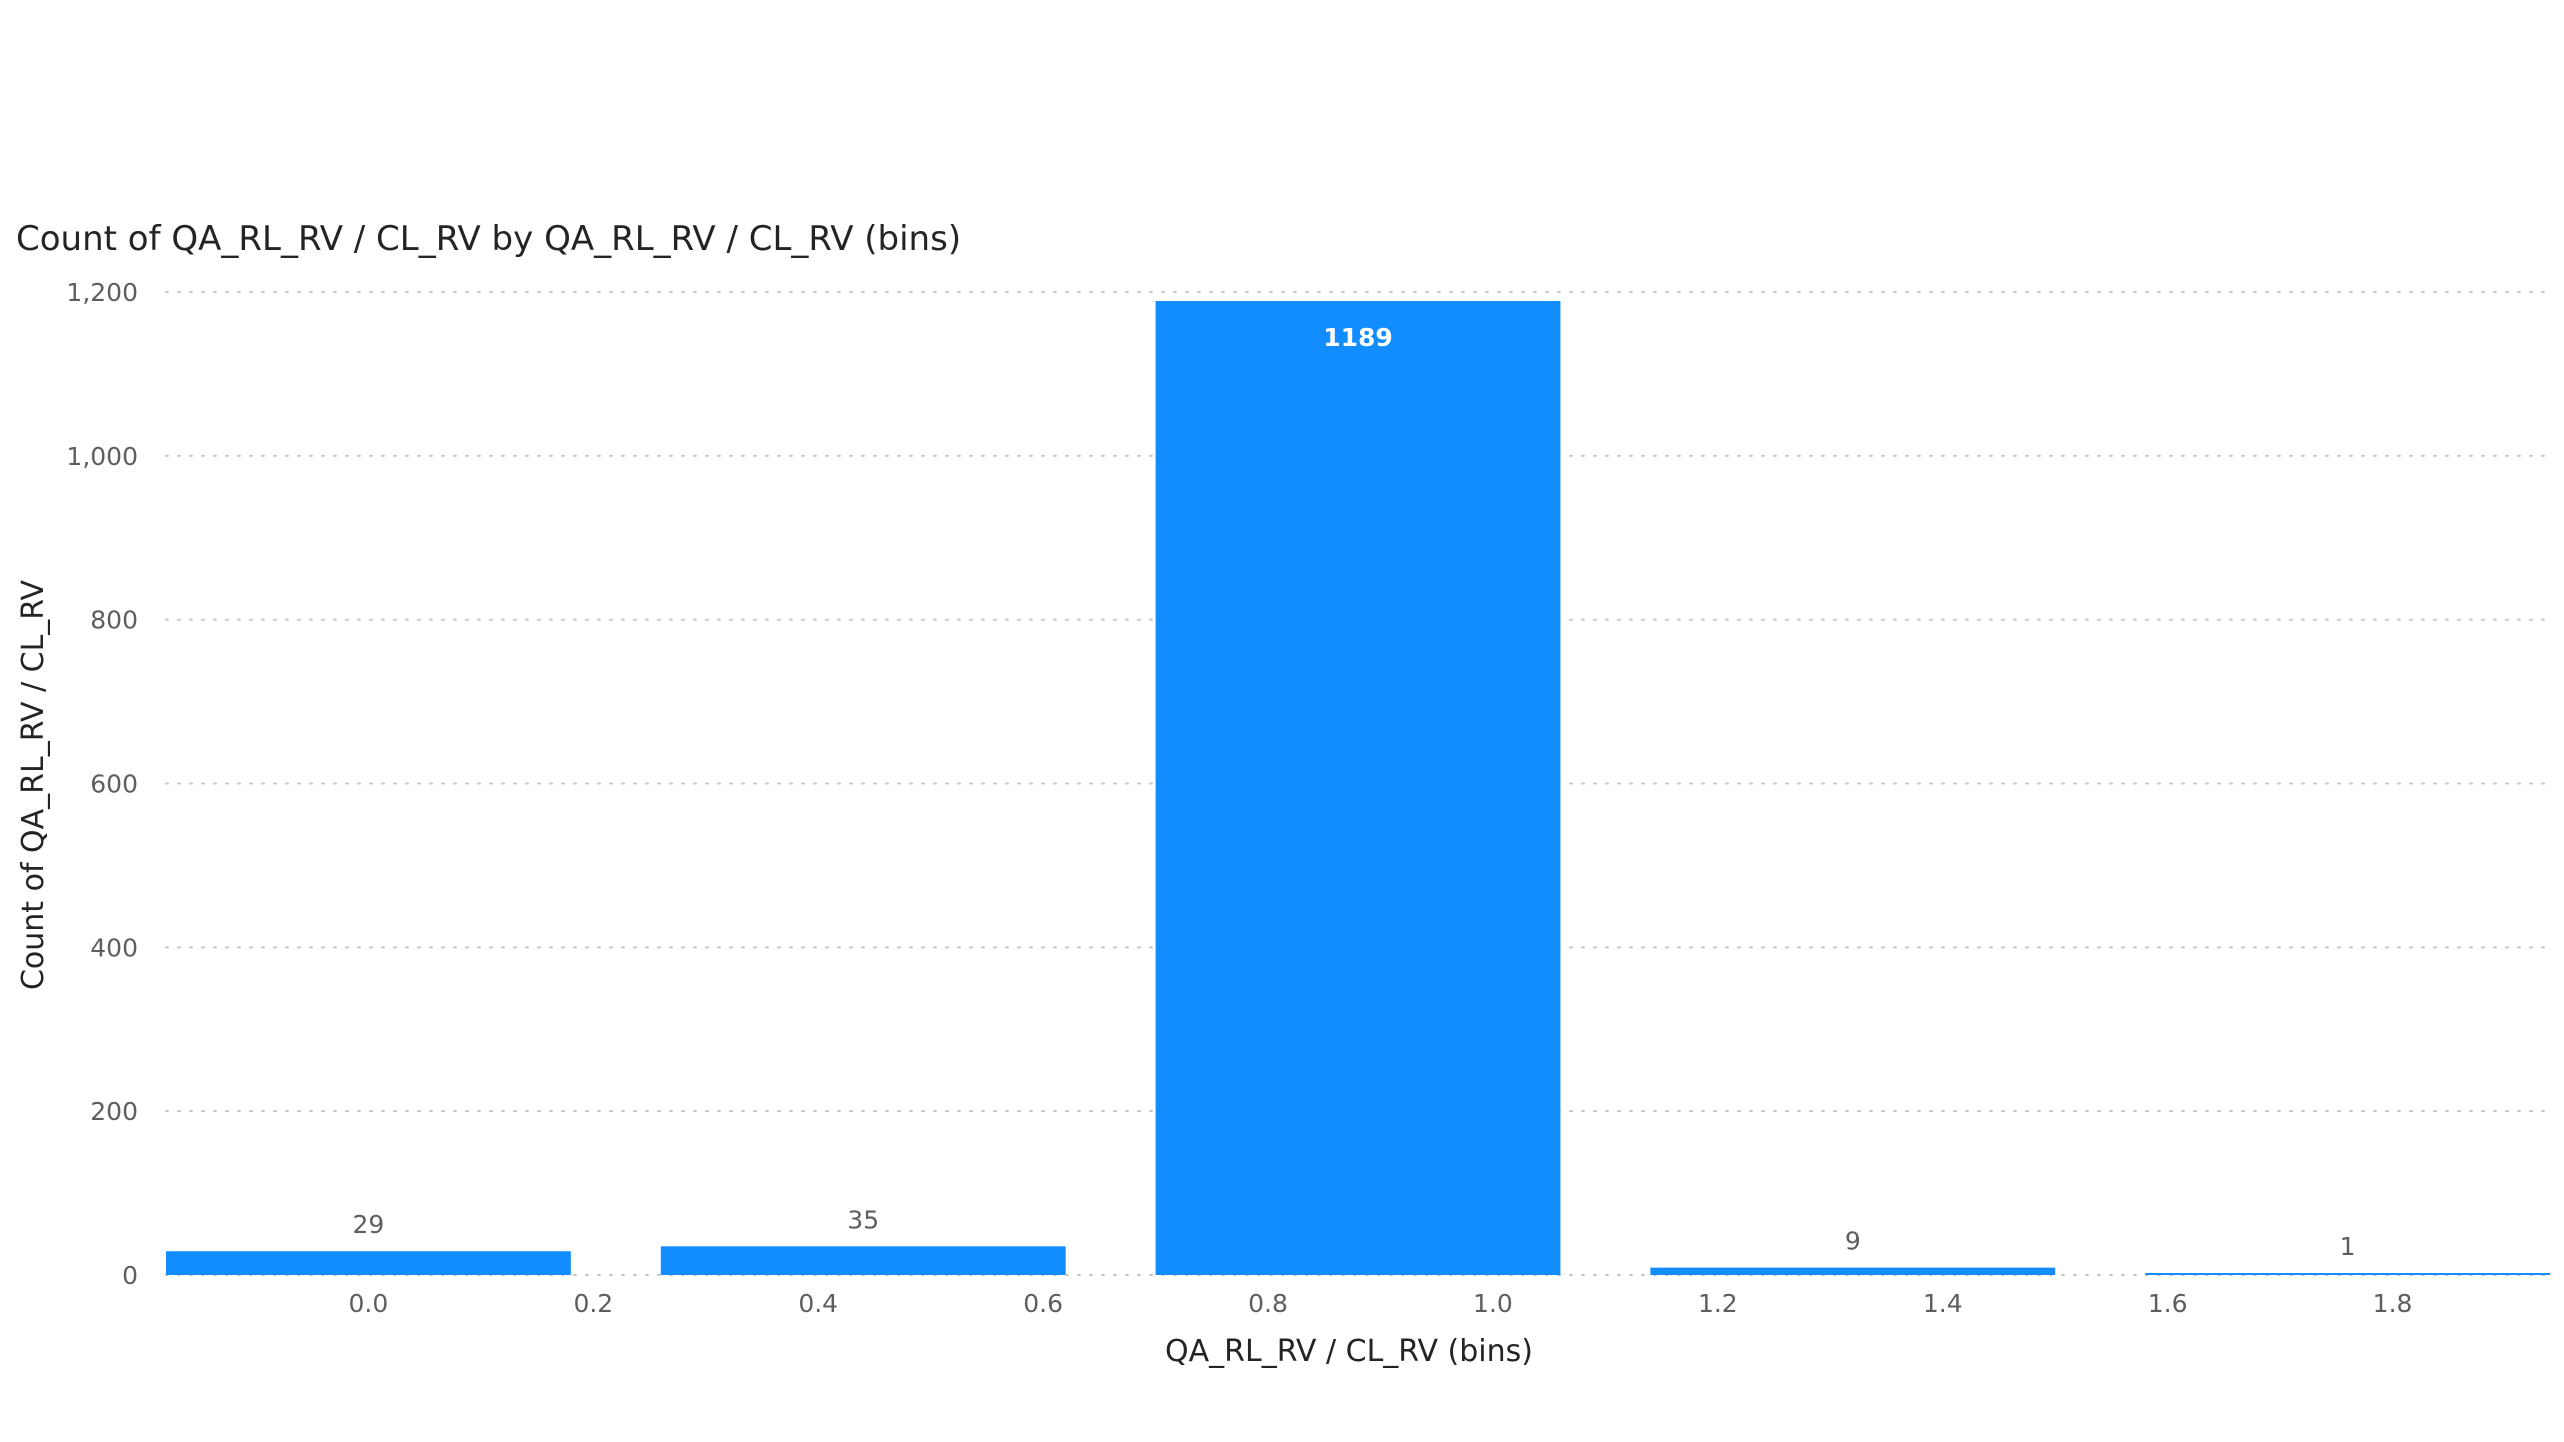 The image size is (2564, 1442). I want to click on x-tick-label: 1.4, so click(1943, 1303).